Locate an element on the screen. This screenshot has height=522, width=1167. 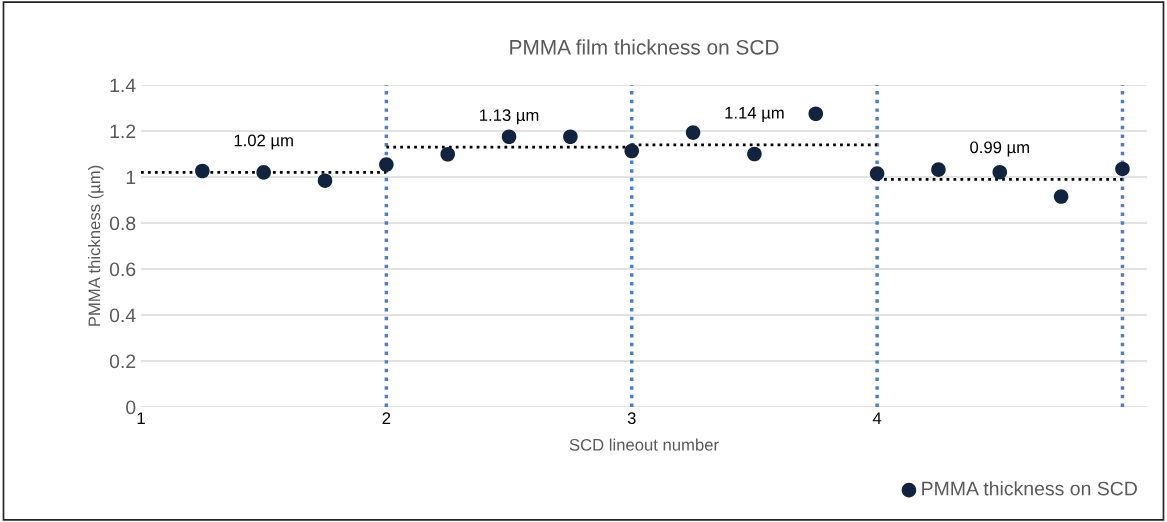
chart-title: PMMA film thickness on SCD is located at coordinates (644, 47).